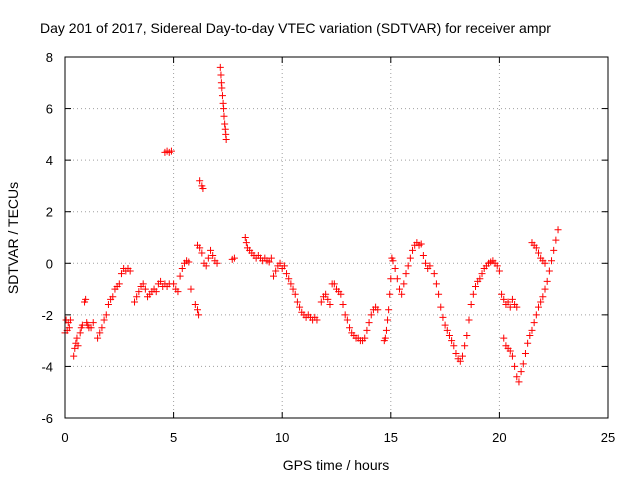  What do you see at coordinates (49, 57) in the screenshot?
I see `y-tick-label: 8` at bounding box center [49, 57].